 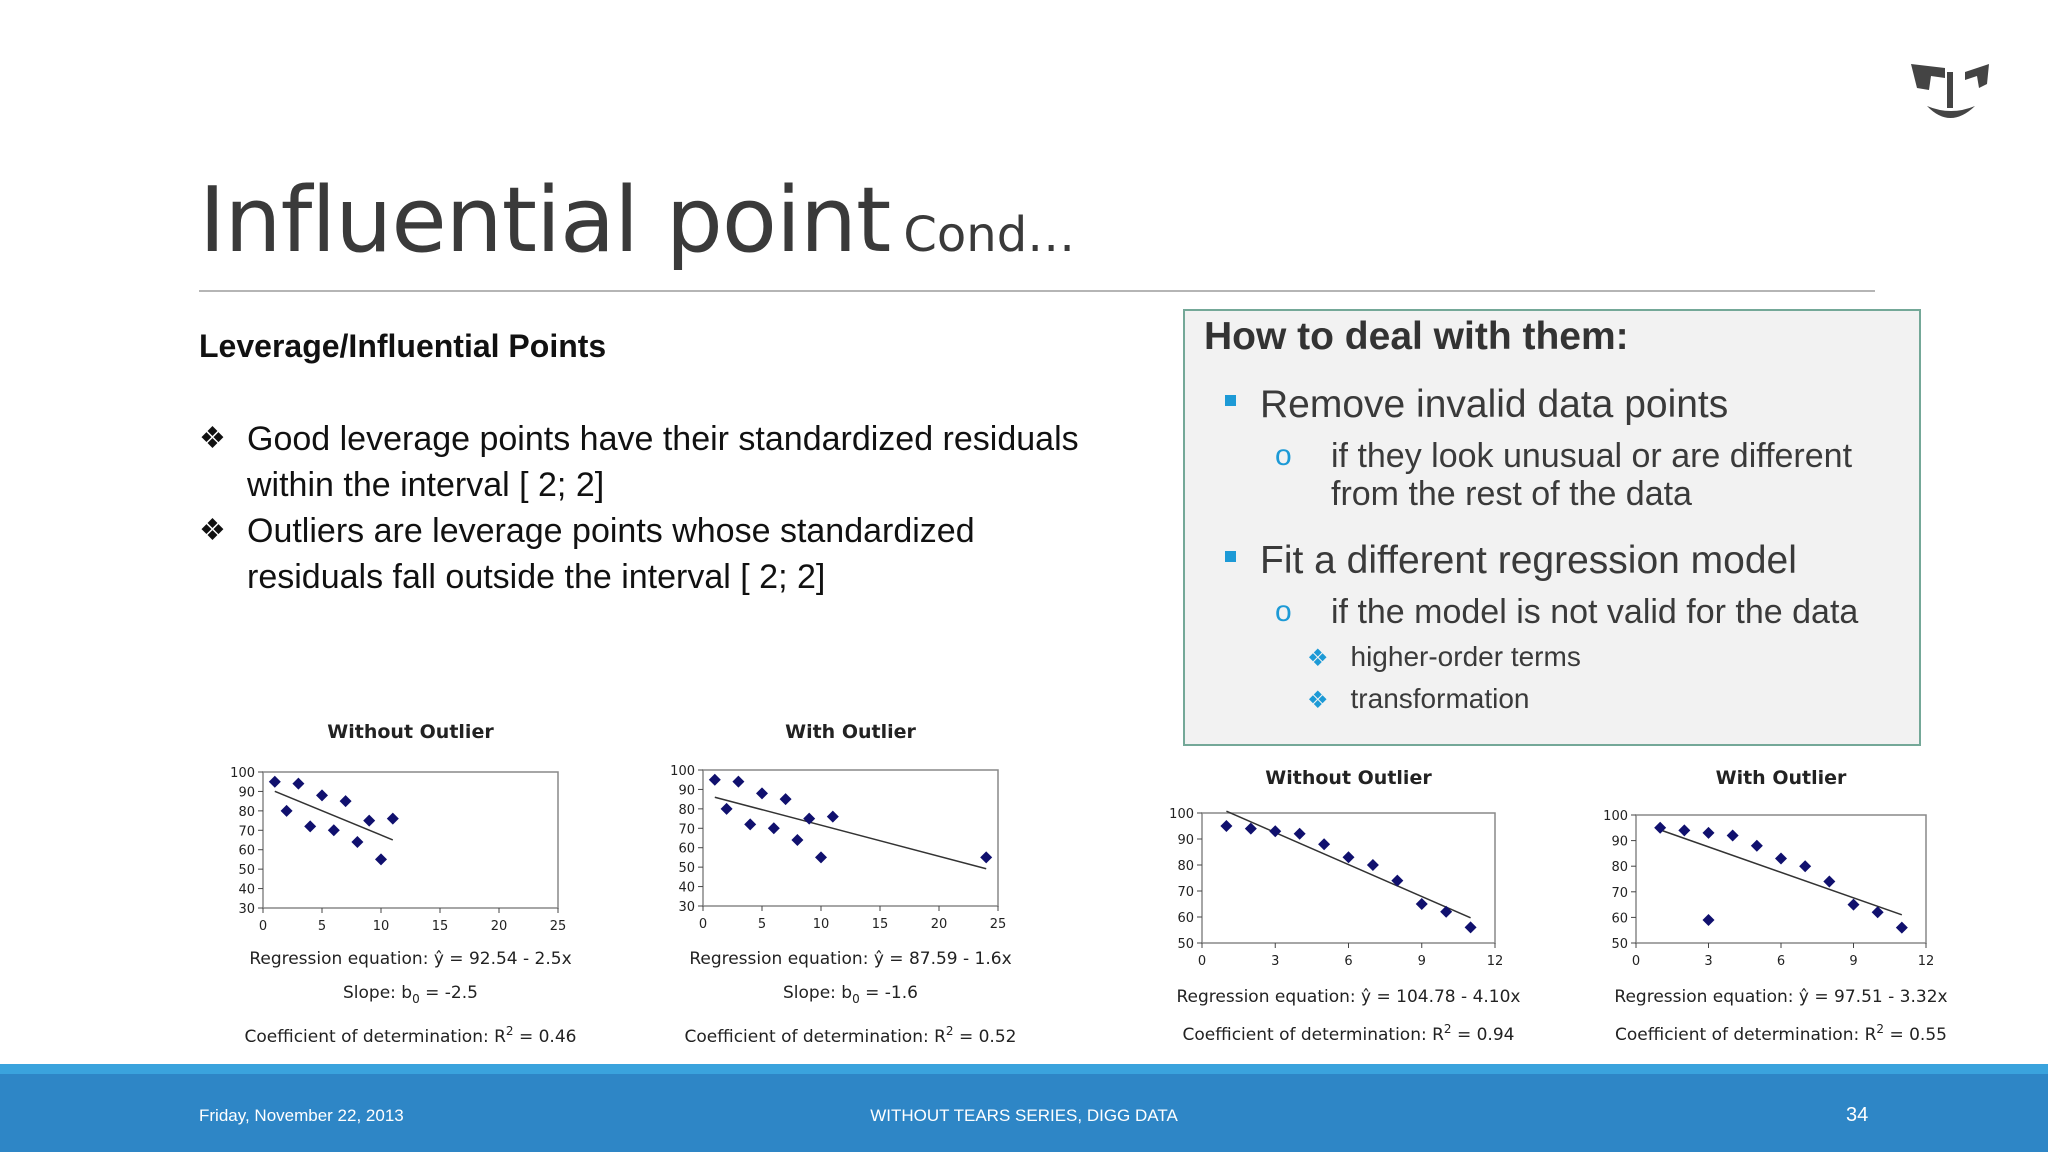 I want to click on x-tick-label: 25, so click(x=558, y=926).